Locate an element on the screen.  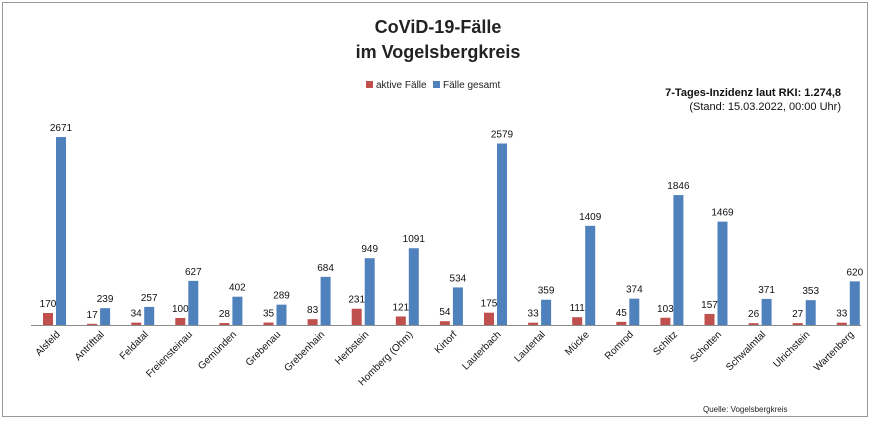
x-tick-label-7: Herbstein is located at coordinates (352, 348).